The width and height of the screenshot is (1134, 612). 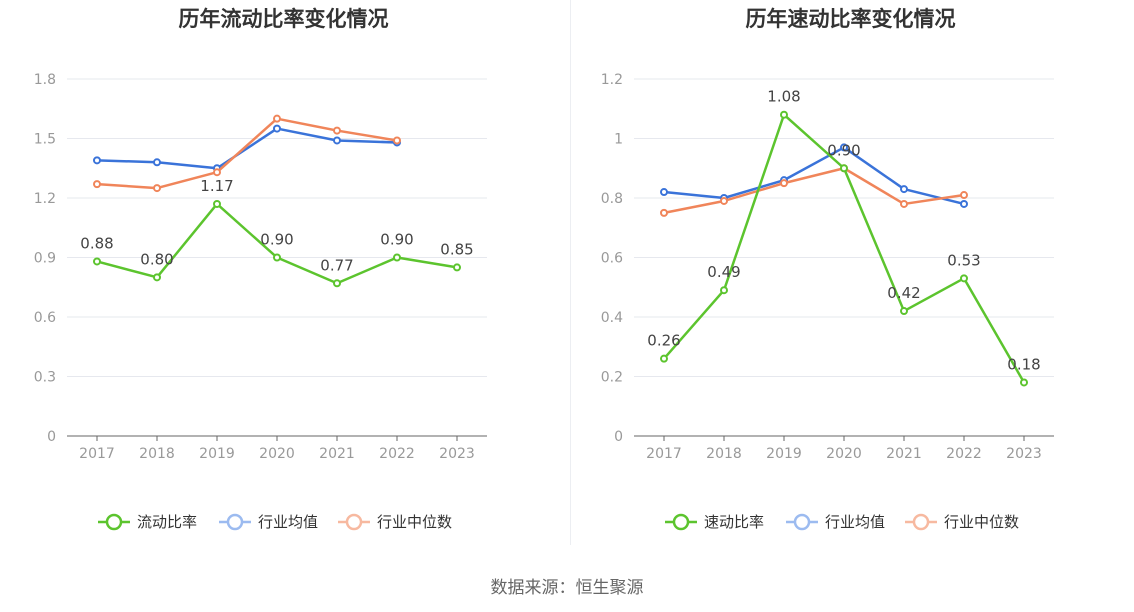 What do you see at coordinates (612, 378) in the screenshot?
I see `y-tick-label: 0.2` at bounding box center [612, 378].